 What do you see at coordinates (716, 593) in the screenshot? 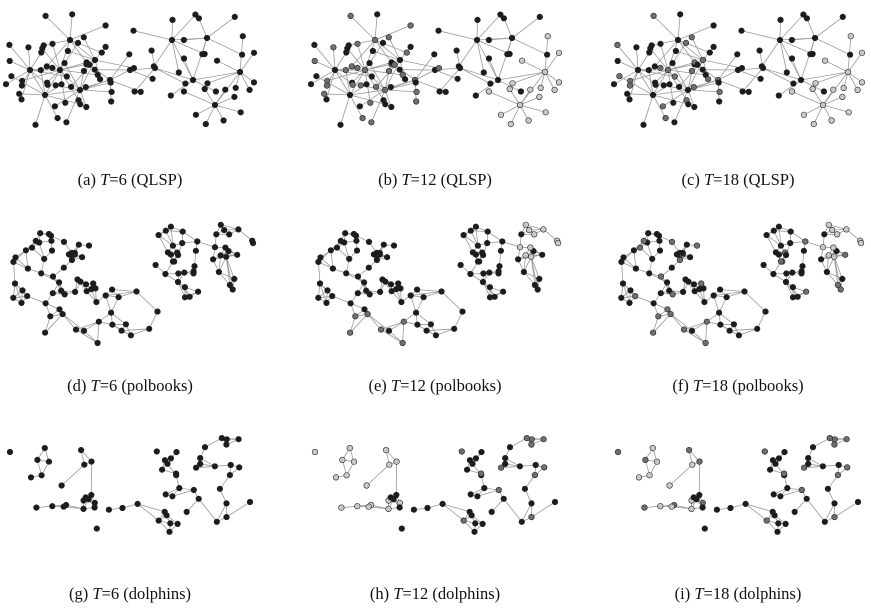
I see `caption-value: =18` at bounding box center [716, 593].